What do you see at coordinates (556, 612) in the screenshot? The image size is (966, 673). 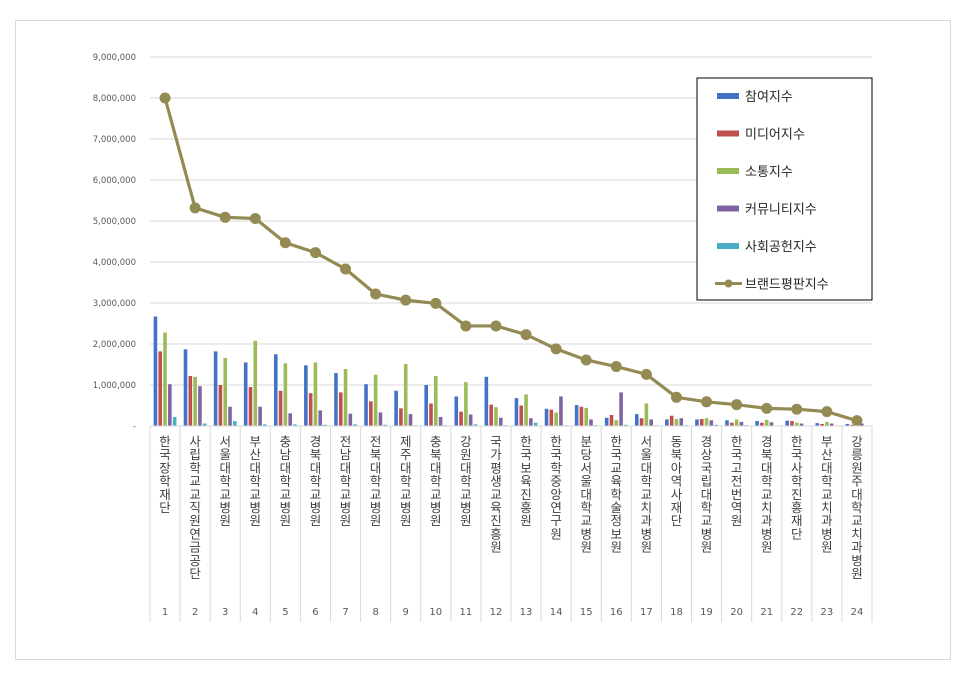 I see `category-index: 14` at bounding box center [556, 612].